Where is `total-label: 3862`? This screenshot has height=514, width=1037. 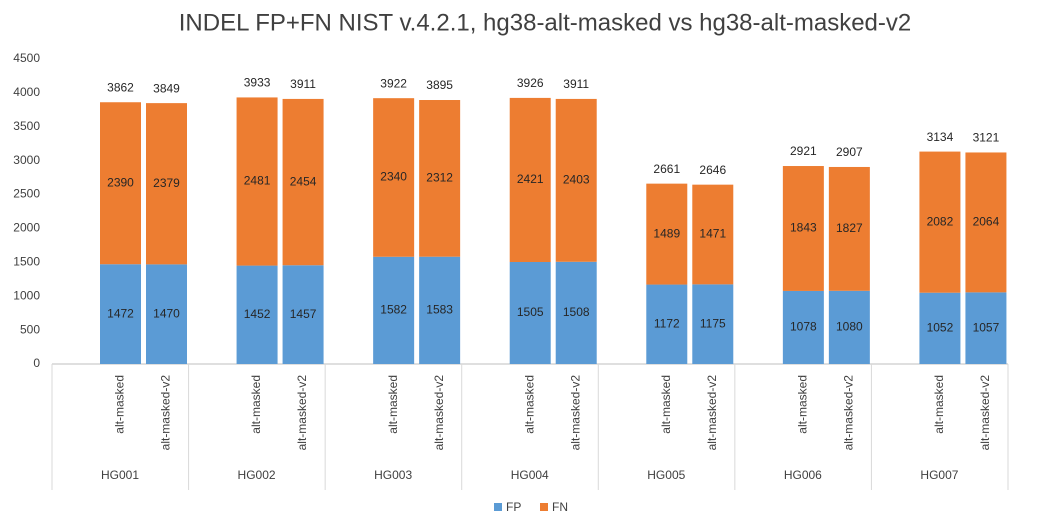
total-label: 3862 is located at coordinates (120, 87).